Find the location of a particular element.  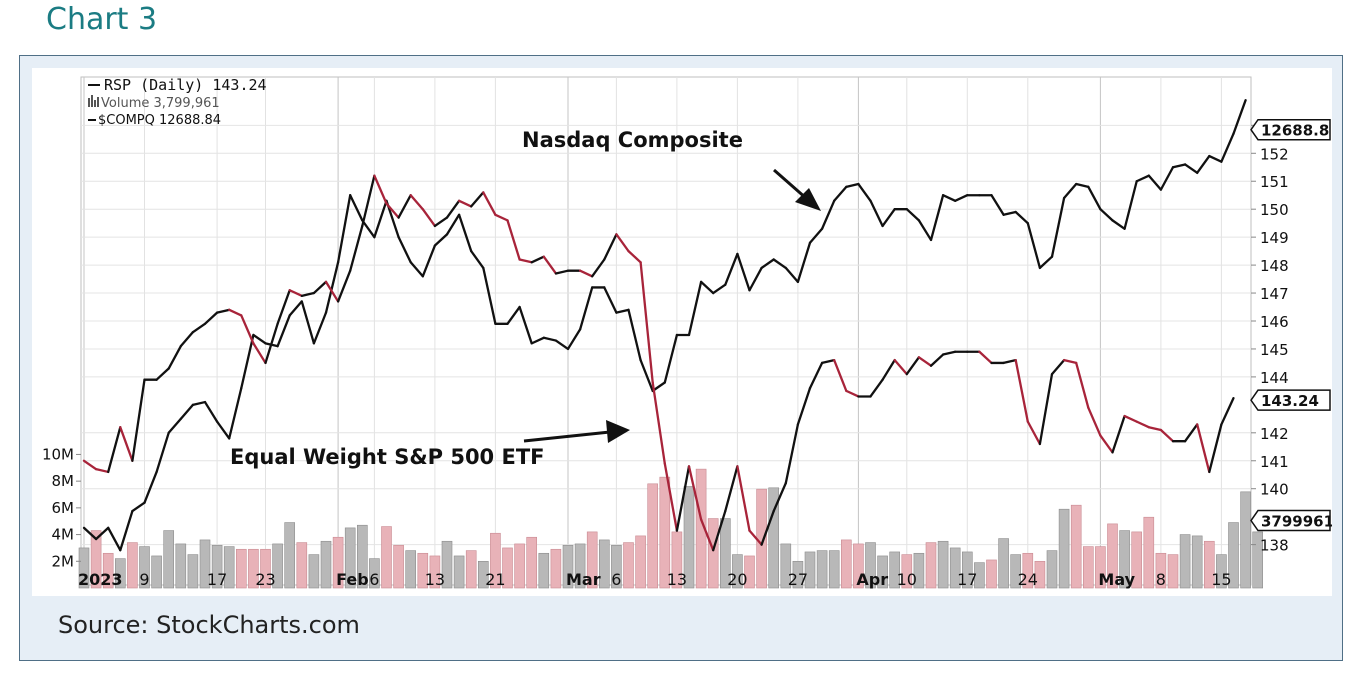

y-tick-label: 144 is located at coordinates (1274, 378).